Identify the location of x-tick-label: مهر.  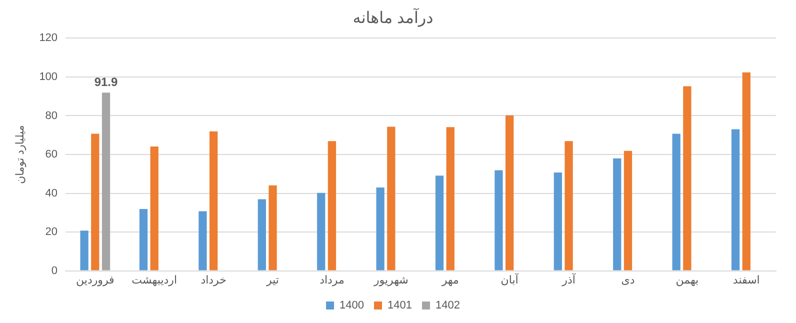
(449, 280).